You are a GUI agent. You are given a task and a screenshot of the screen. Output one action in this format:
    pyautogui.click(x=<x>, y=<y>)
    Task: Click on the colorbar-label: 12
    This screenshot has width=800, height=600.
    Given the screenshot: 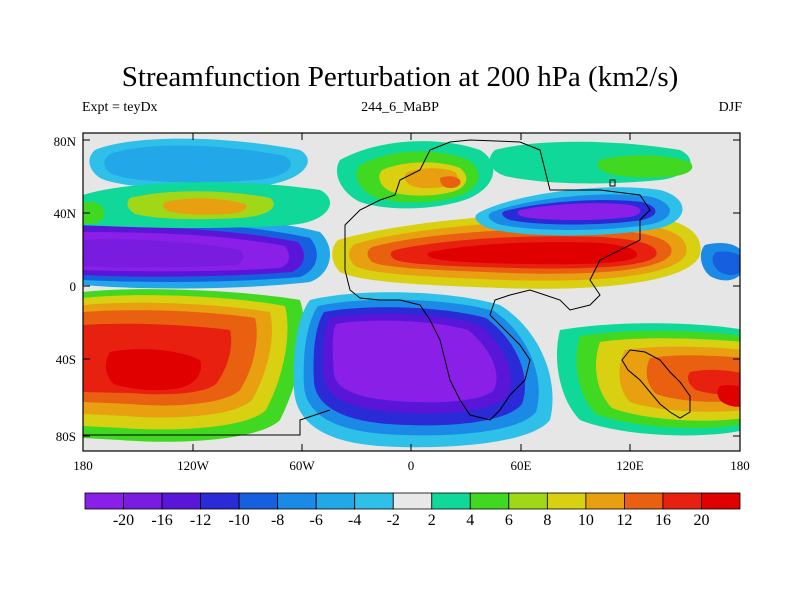 What is the action you would take?
    pyautogui.click(x=624, y=520)
    